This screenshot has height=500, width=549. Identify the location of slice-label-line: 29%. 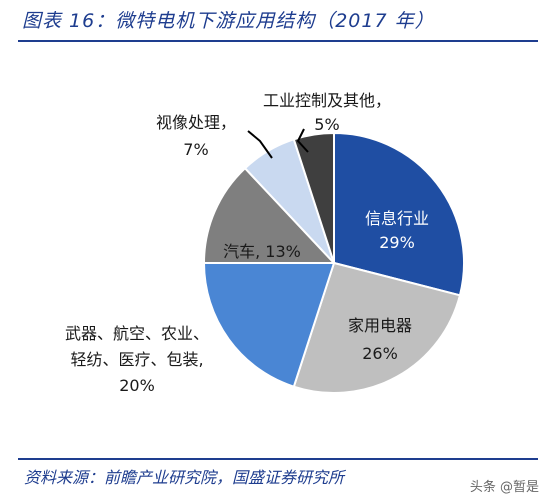
(397, 242).